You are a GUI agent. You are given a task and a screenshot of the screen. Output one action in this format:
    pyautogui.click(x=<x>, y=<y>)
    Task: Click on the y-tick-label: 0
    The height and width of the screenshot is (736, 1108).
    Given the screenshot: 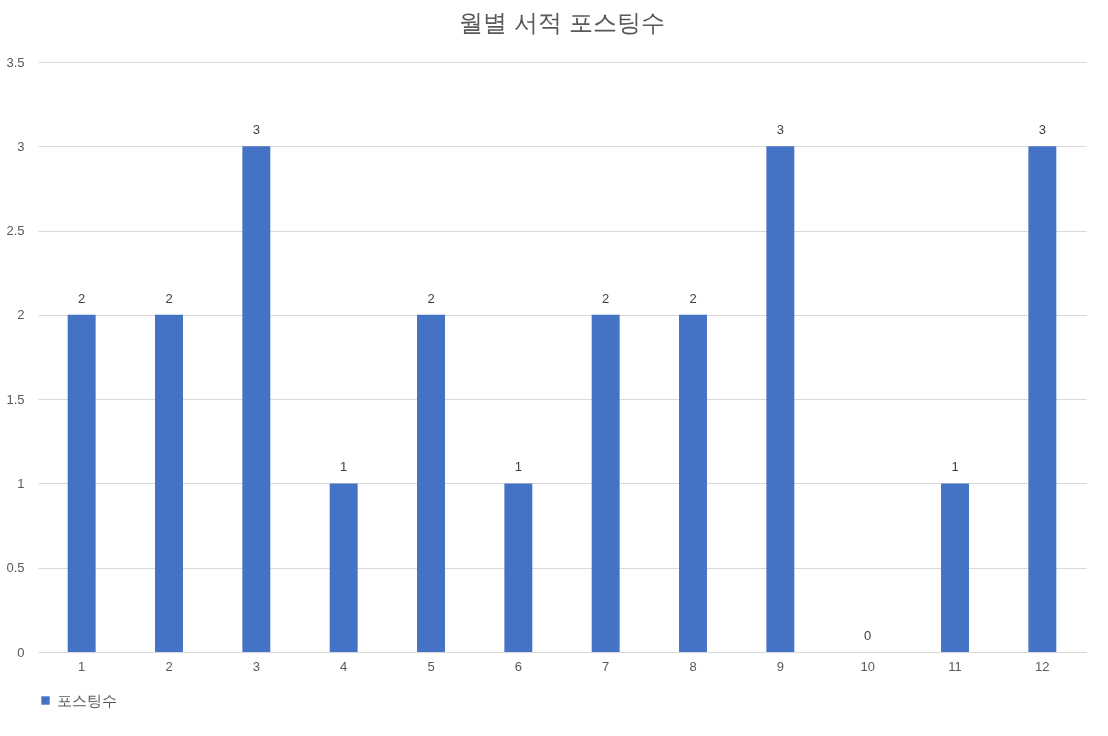 What is the action you would take?
    pyautogui.click(x=21, y=652)
    